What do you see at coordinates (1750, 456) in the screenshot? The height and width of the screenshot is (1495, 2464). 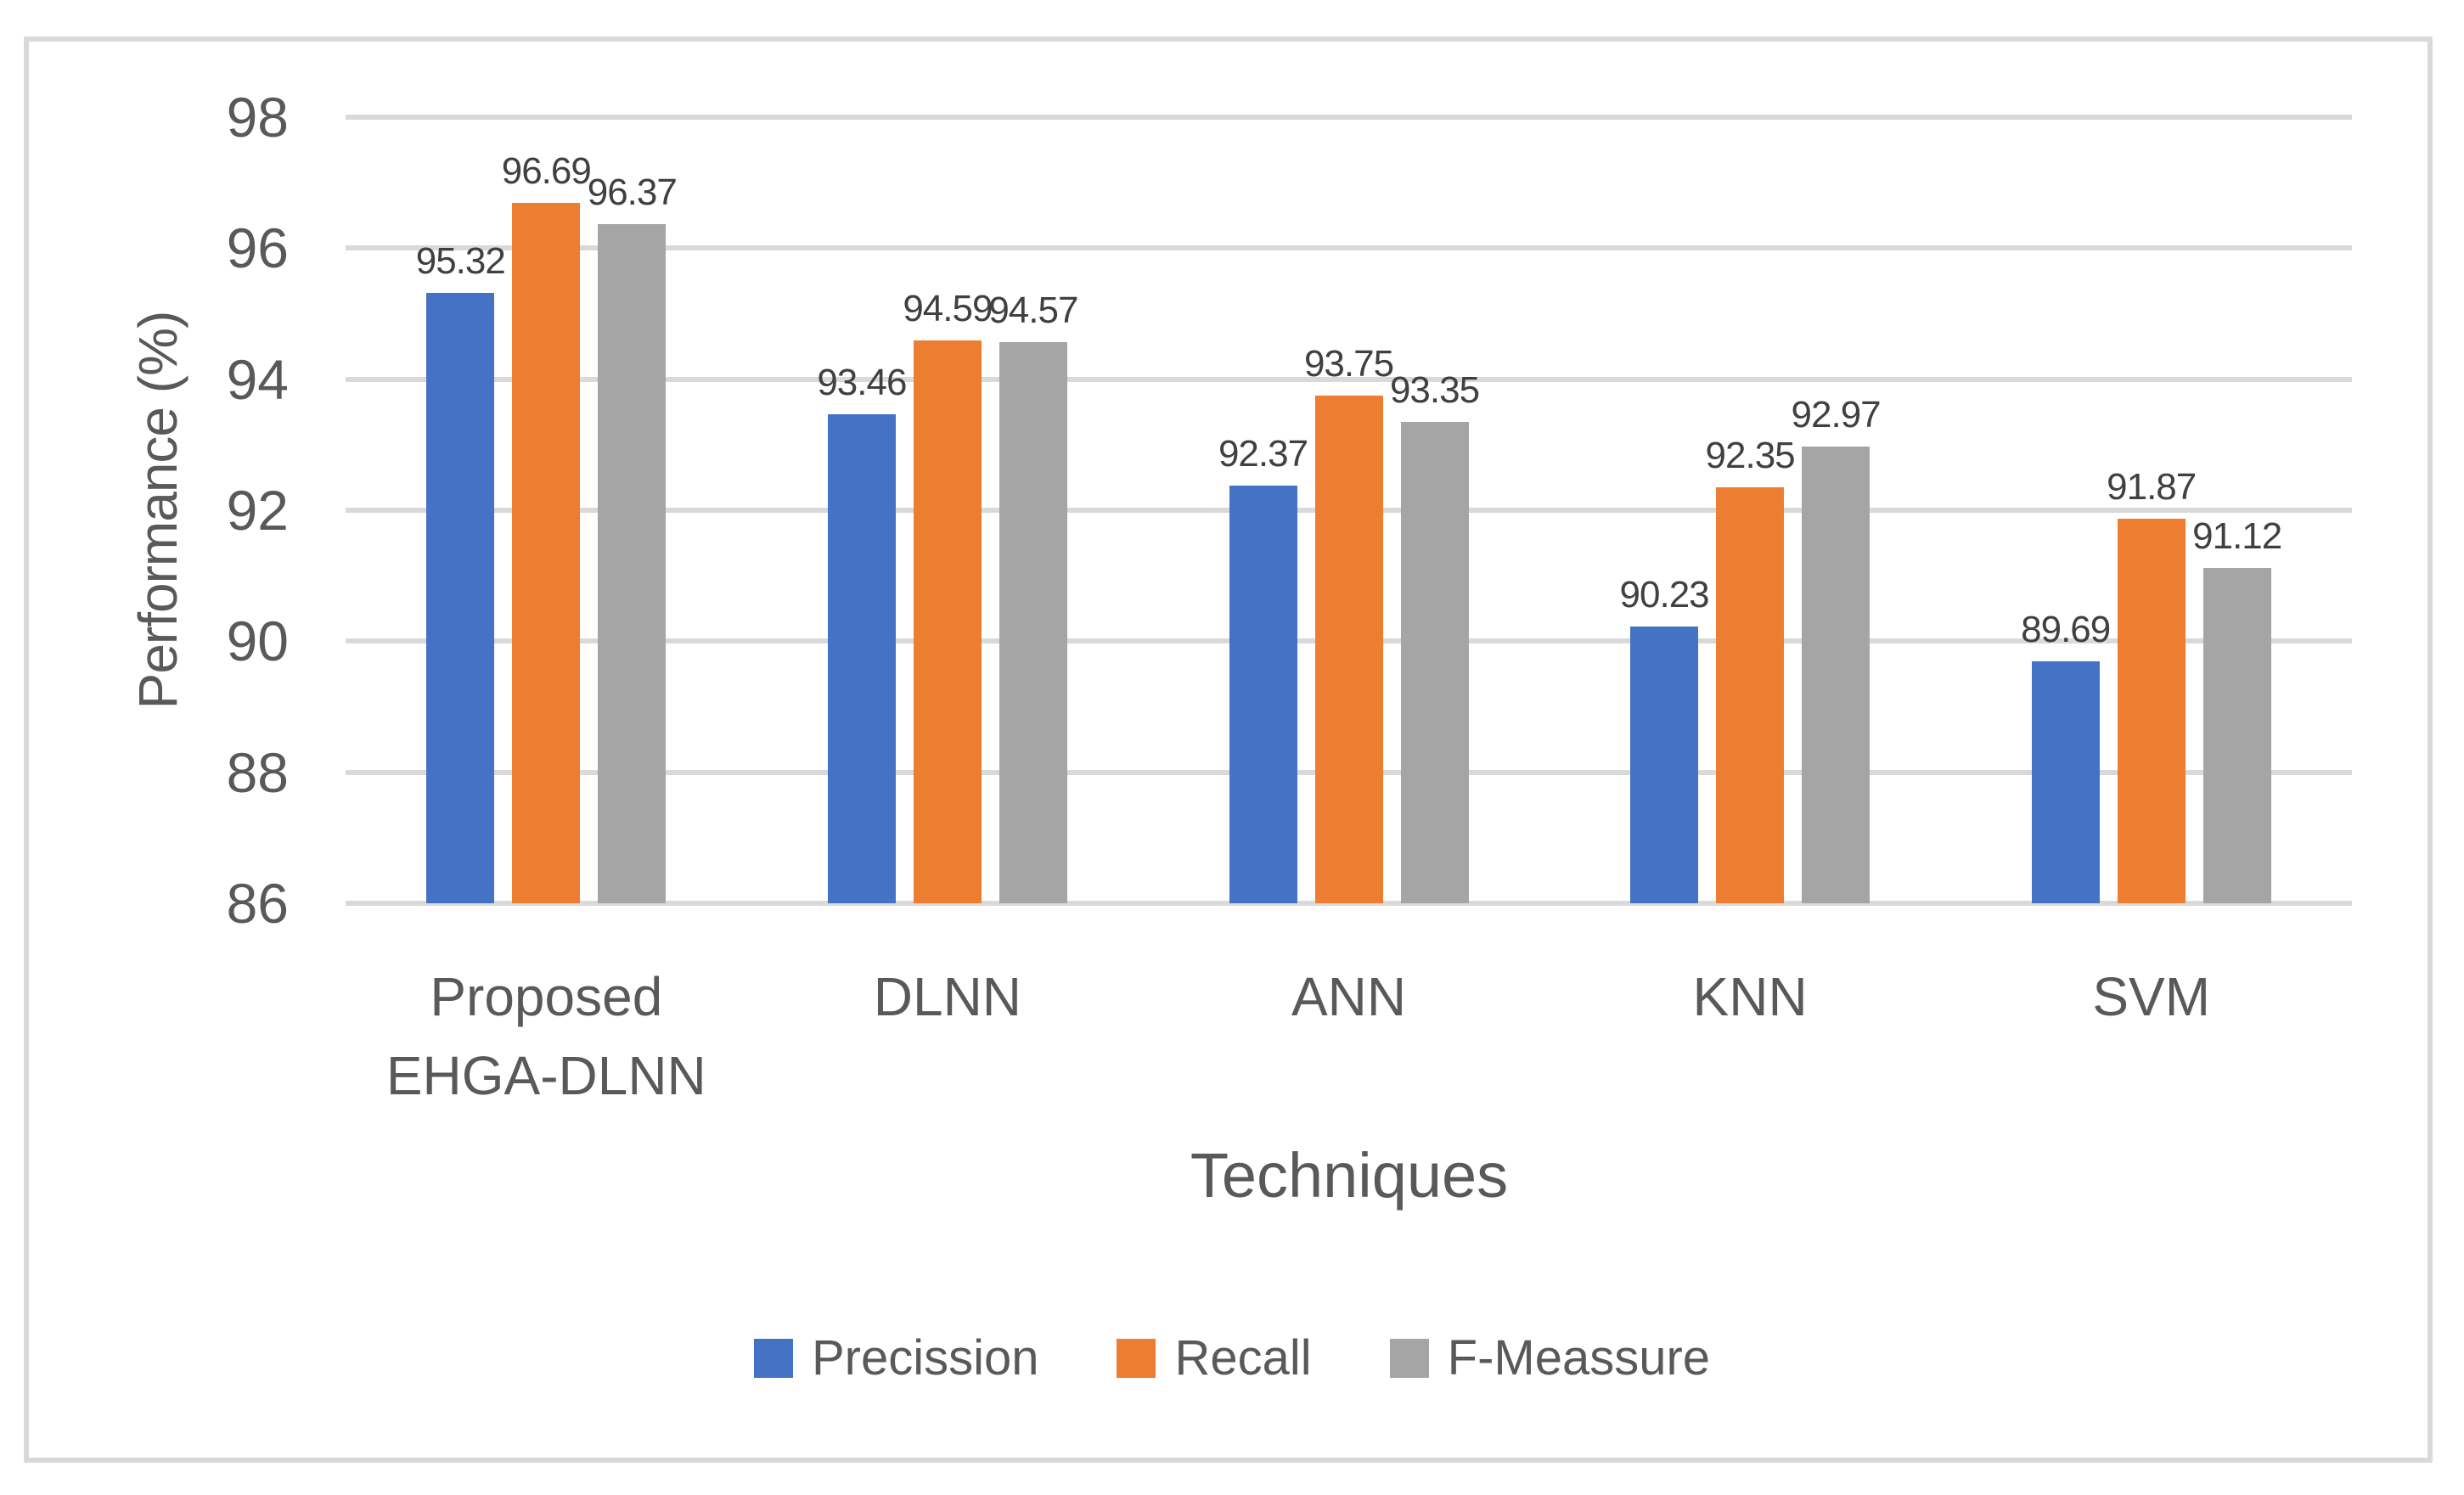 I see `data-label: 92.35` at bounding box center [1750, 456].